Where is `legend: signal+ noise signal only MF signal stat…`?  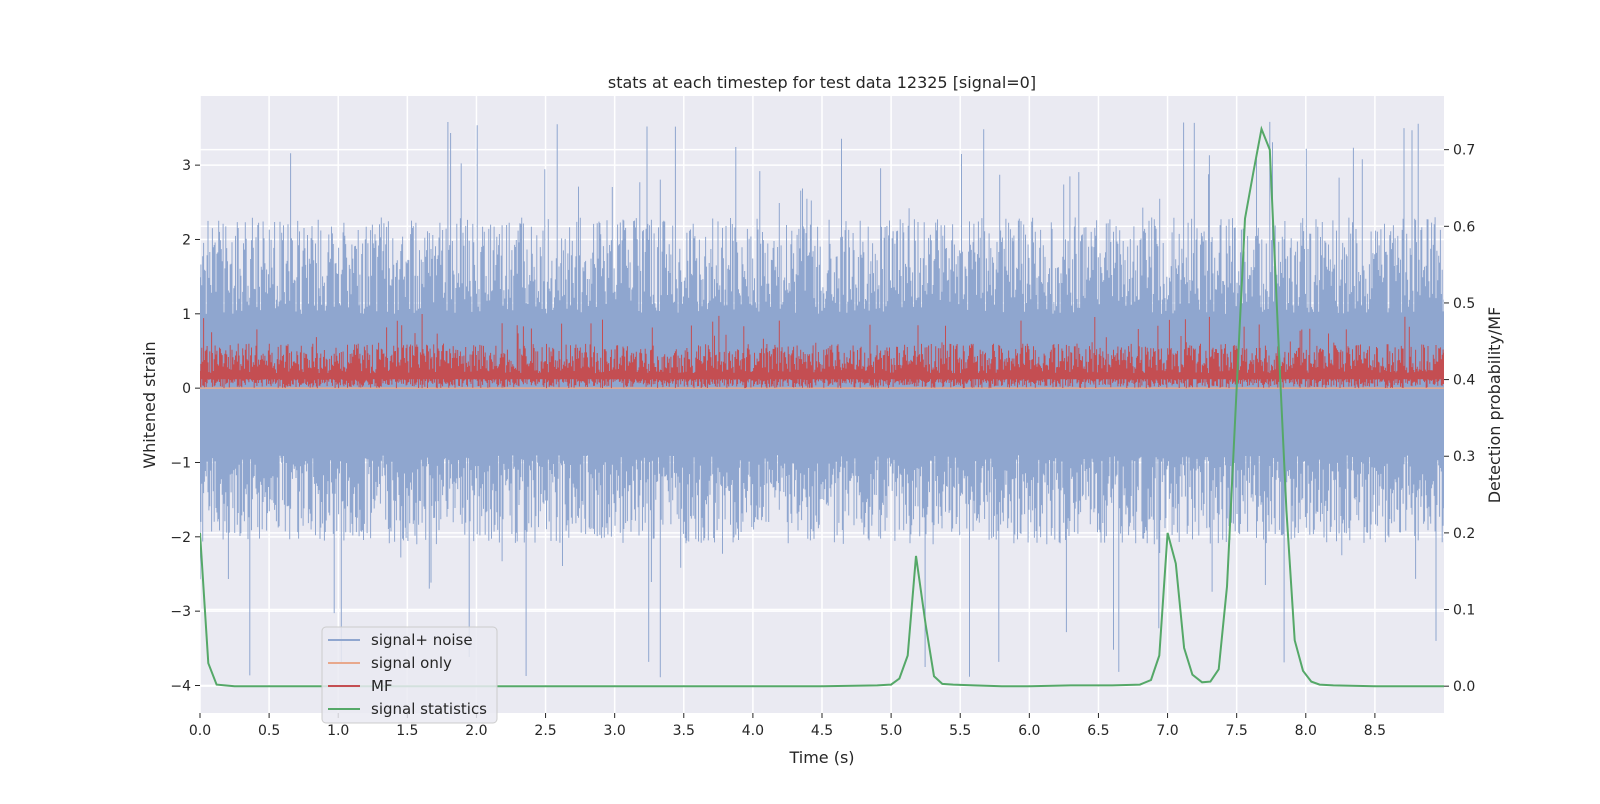 legend: signal+ noise signal only MF signal stat… is located at coordinates (409, 675).